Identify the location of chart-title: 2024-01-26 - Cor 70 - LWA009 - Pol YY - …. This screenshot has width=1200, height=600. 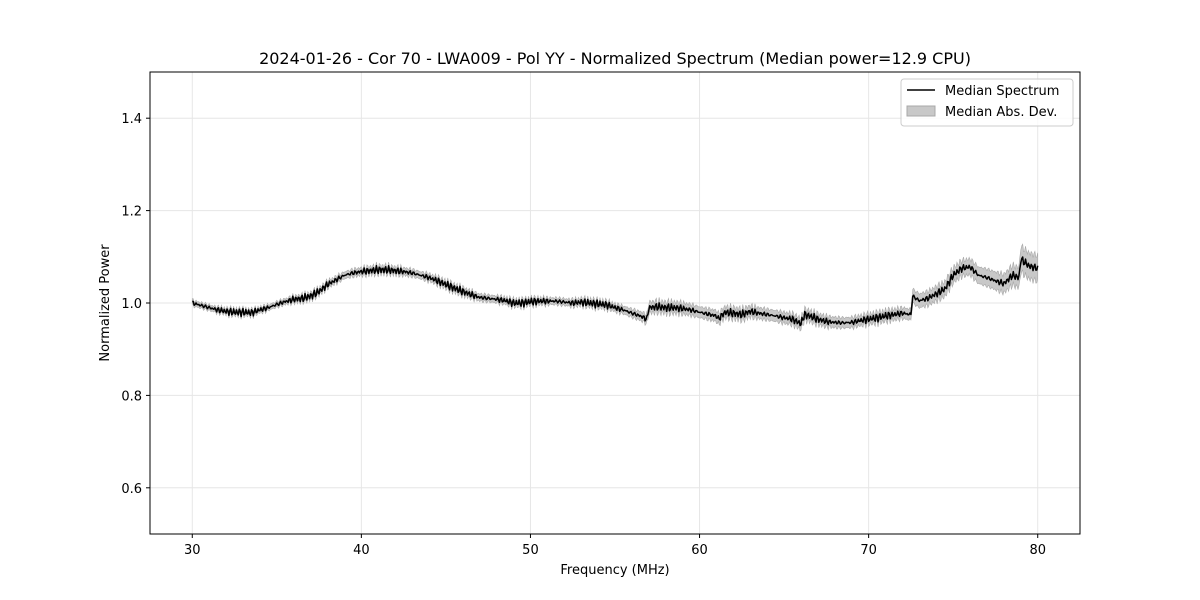
(615, 58).